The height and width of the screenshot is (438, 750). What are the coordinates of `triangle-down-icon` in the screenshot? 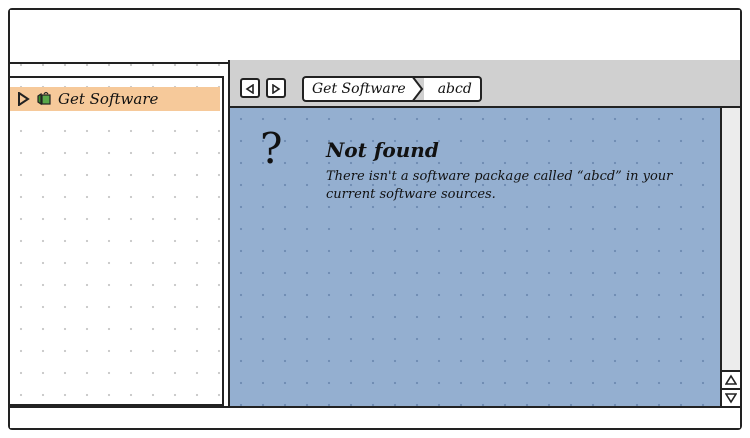 It's located at (731, 398).